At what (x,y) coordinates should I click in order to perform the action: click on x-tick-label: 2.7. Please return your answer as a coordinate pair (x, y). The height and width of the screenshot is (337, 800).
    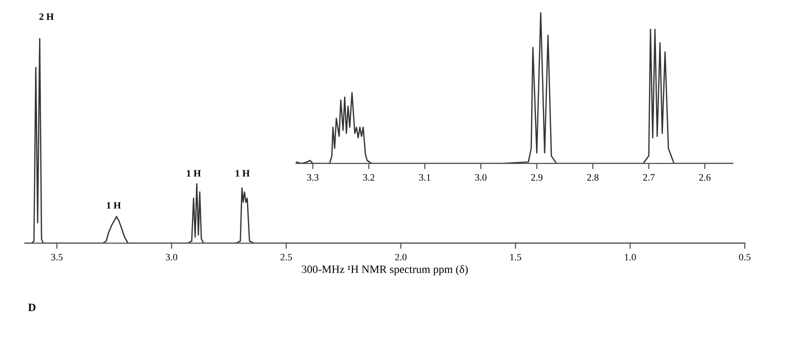
    Looking at the image, I should click on (649, 177).